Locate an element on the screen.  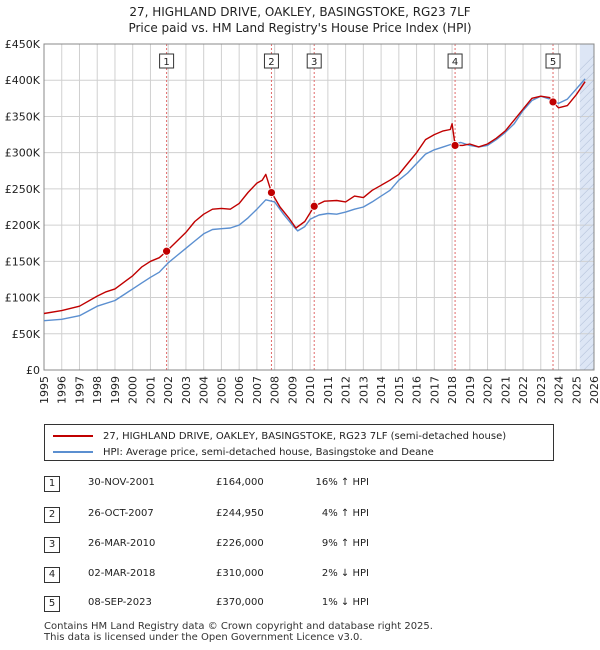
sale-number-label: 4 is located at coordinates (455, 62).